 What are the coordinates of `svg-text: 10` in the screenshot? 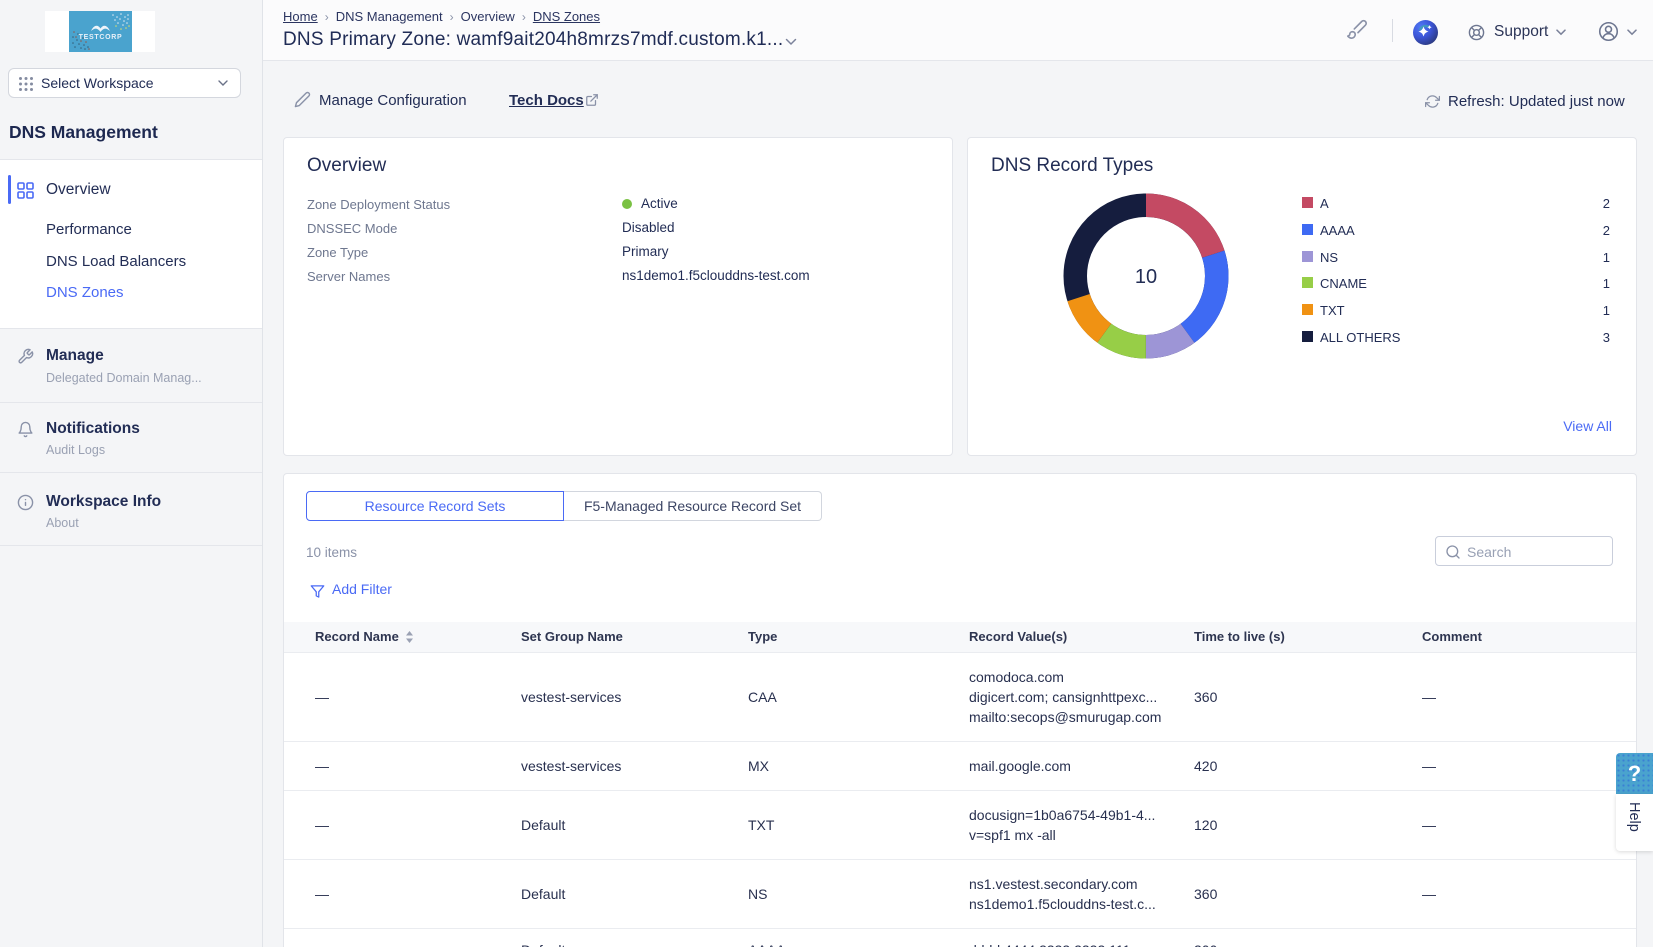 It's located at (1146, 277).